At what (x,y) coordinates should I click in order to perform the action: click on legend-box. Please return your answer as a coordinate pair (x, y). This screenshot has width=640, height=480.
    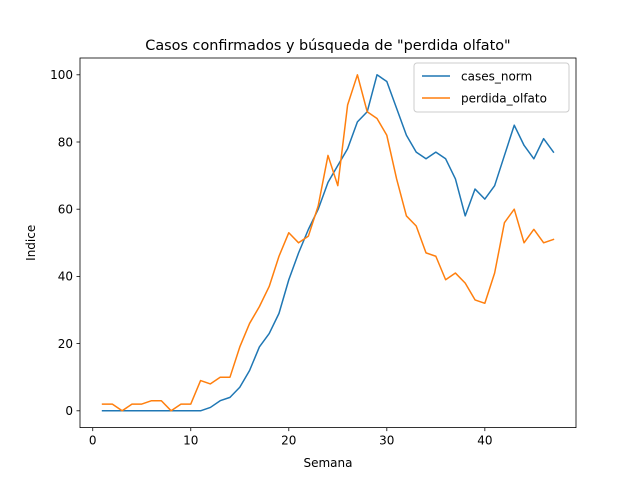
    Looking at the image, I should click on (491, 87).